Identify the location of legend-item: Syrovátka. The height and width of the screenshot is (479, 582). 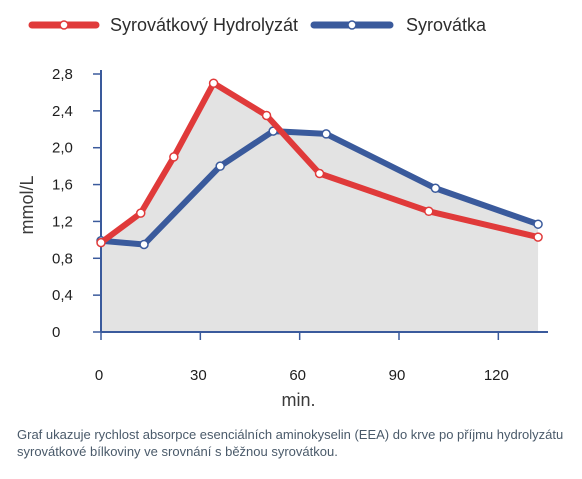
(398, 25).